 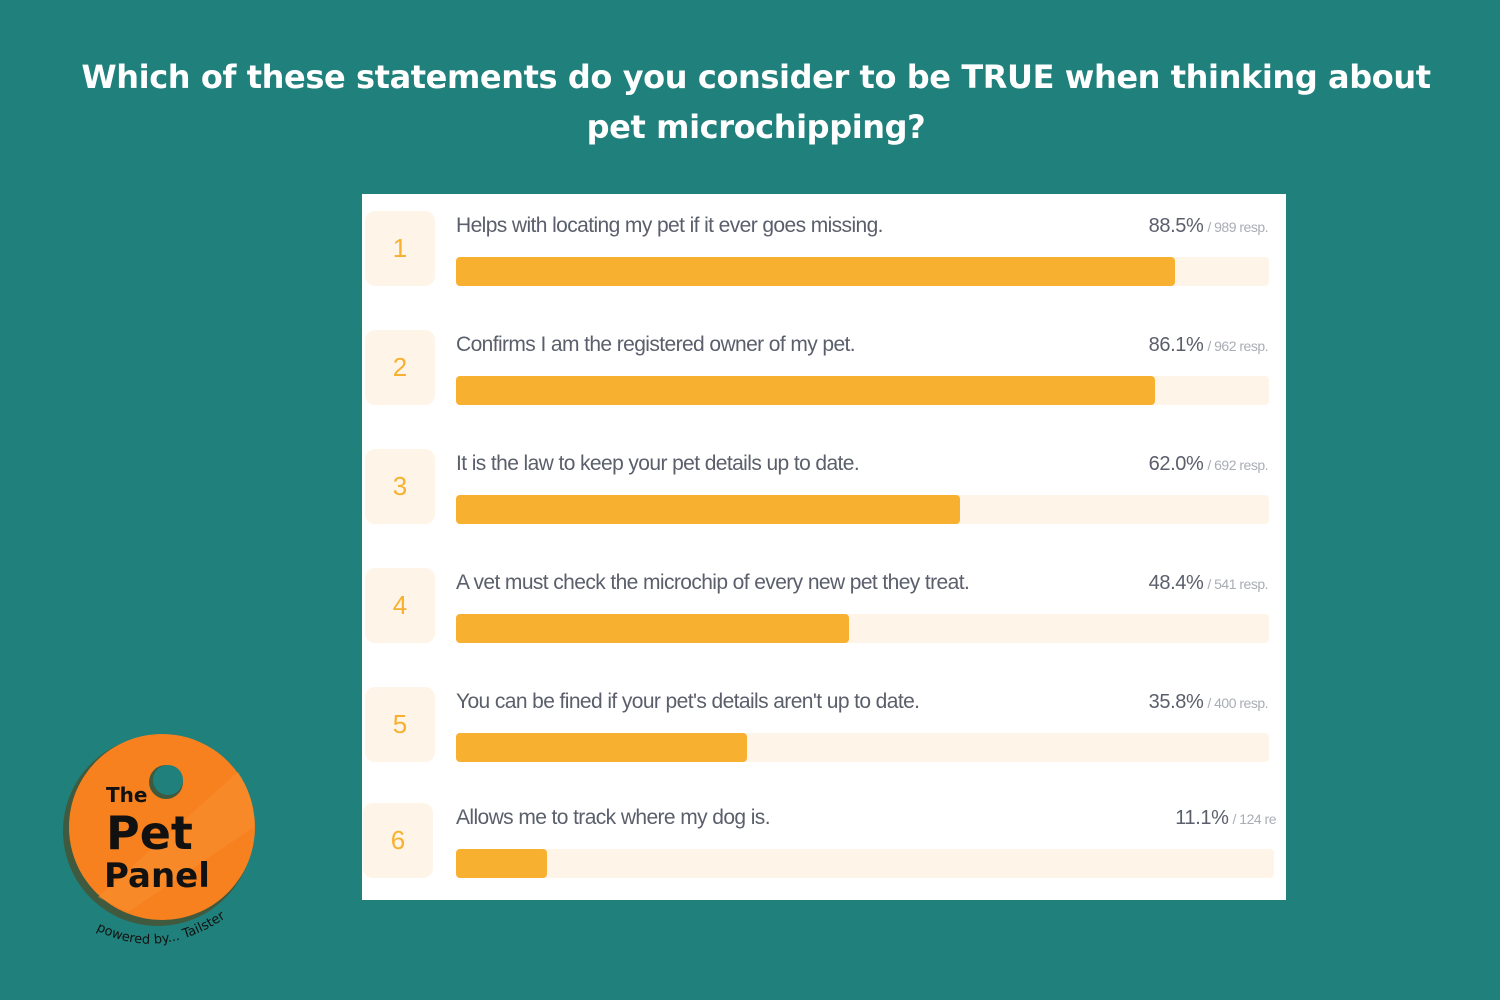 What do you see at coordinates (126, 795) in the screenshot?
I see `logo-text-the: The` at bounding box center [126, 795].